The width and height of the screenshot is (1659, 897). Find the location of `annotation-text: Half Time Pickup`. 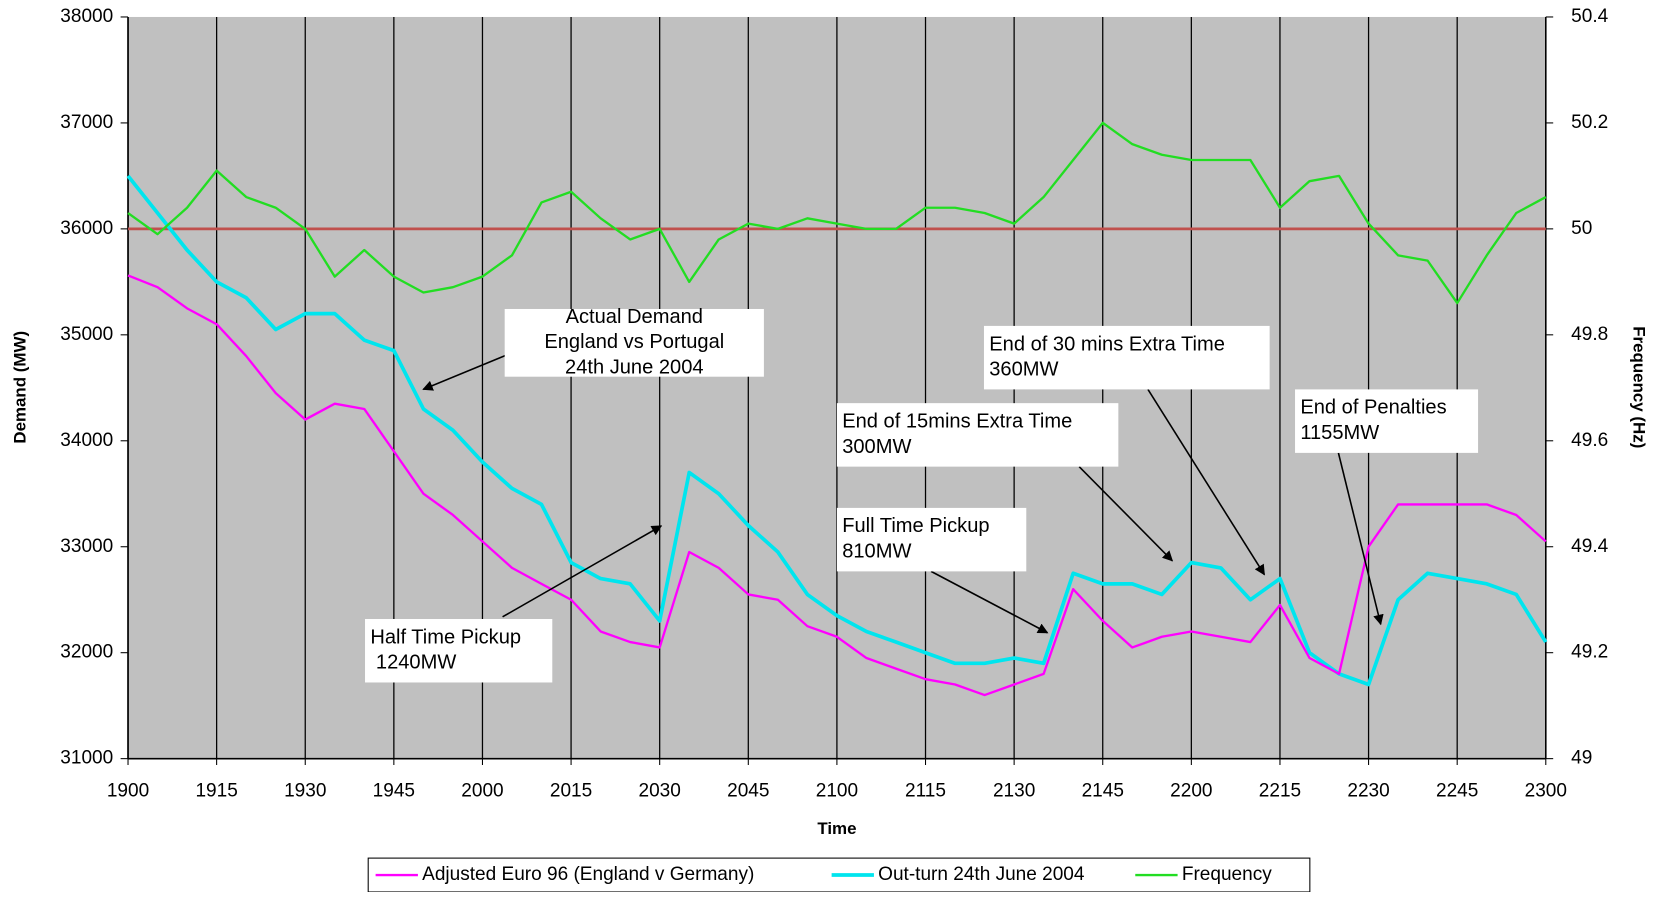

annotation-text: Half Time Pickup is located at coordinates (445, 637).